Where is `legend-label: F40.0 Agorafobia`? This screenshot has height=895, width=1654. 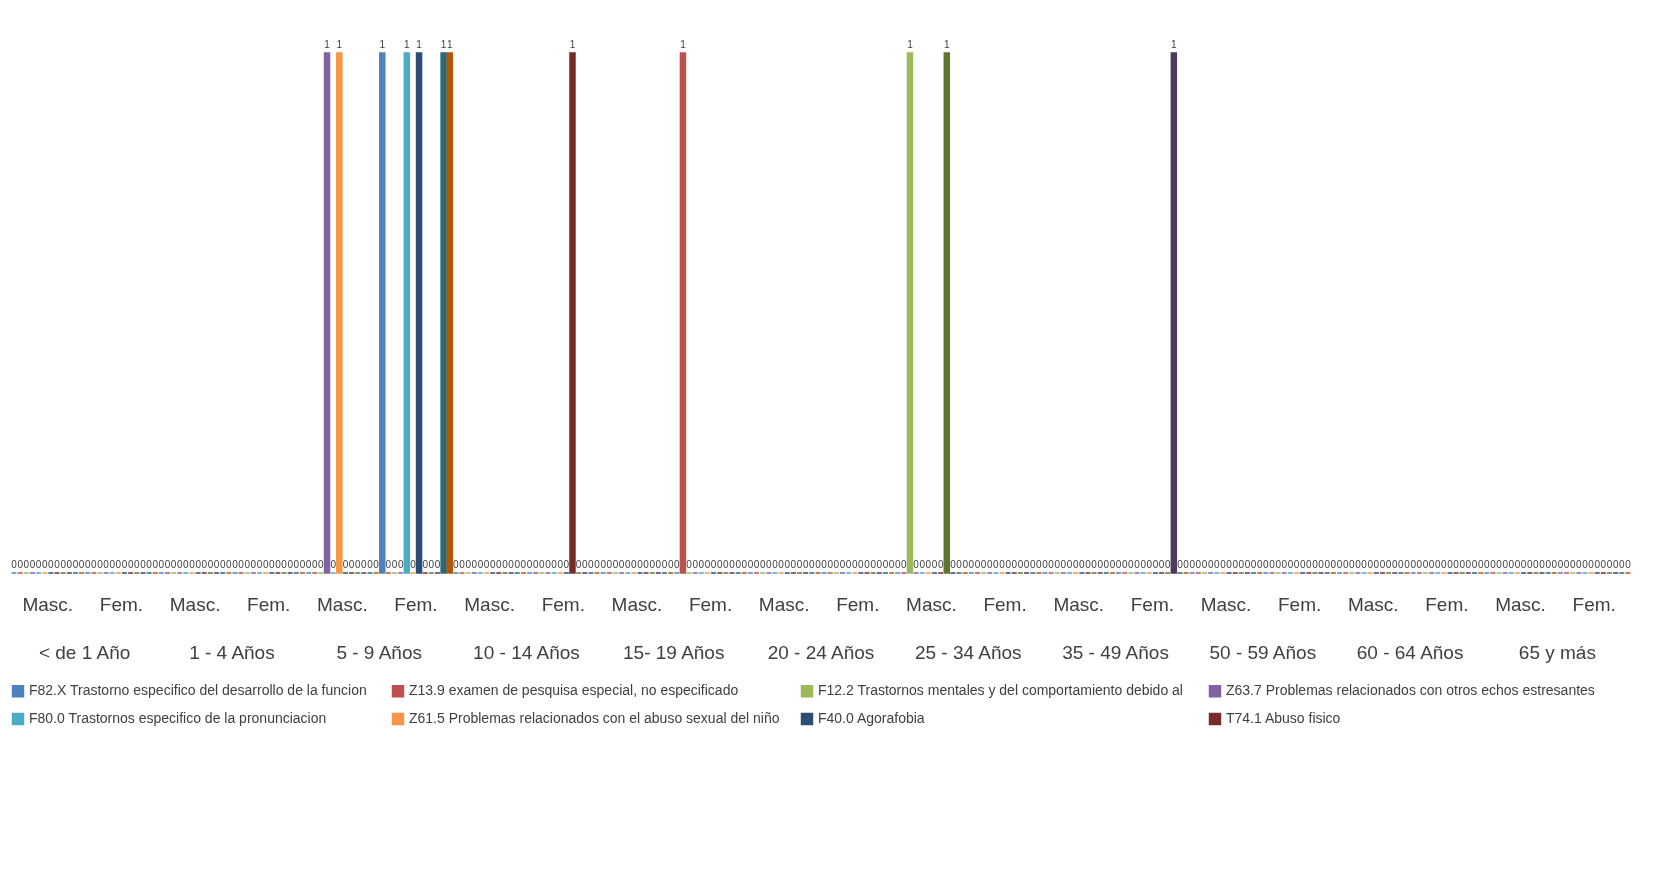 legend-label: F40.0 Agorafobia is located at coordinates (871, 718).